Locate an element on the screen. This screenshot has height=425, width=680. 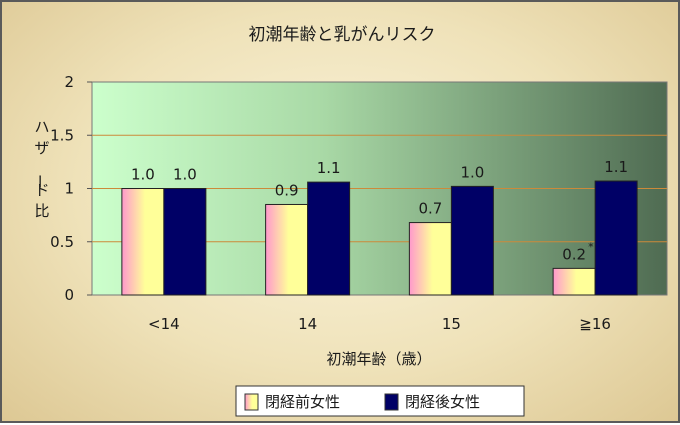
chart-title: 初潮年齢と乳がんリスク is located at coordinates (342, 35).